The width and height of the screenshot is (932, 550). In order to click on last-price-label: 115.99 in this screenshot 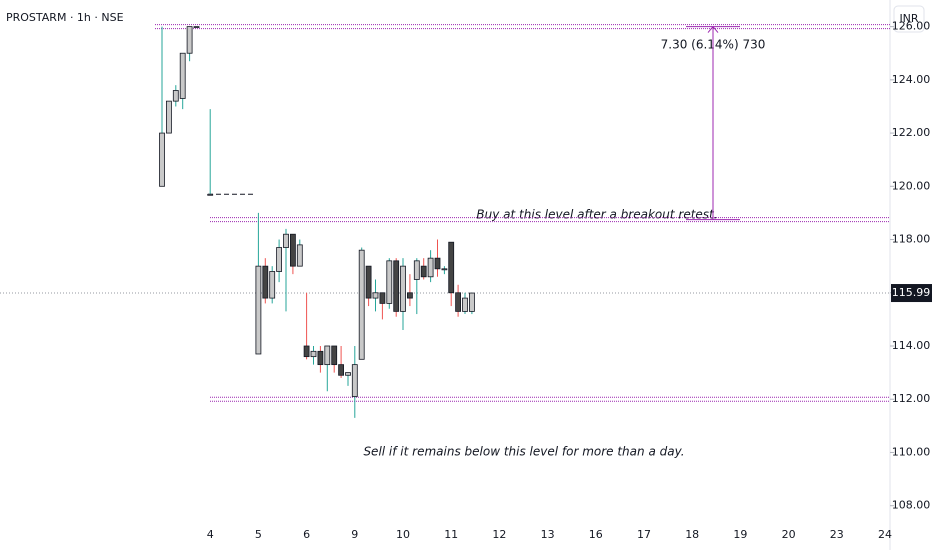, I will do `click(911, 292)`.